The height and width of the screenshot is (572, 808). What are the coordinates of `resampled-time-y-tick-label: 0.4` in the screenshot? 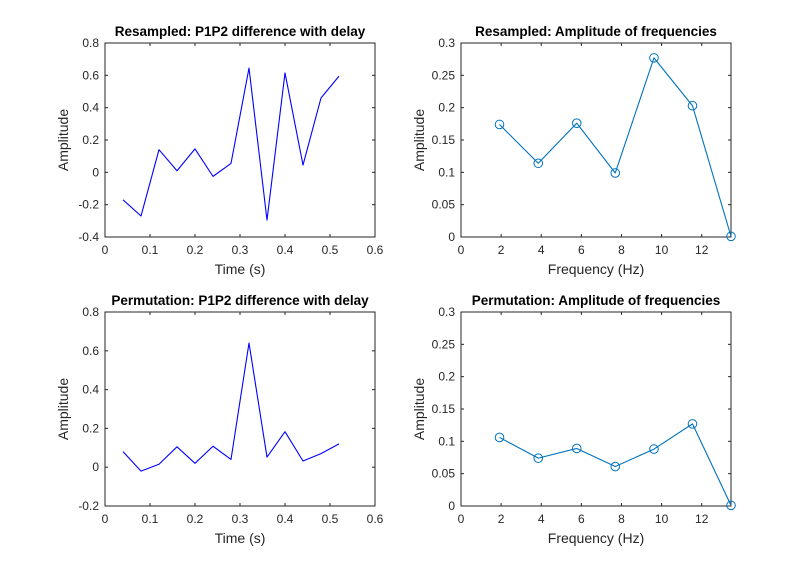 It's located at (90, 108).